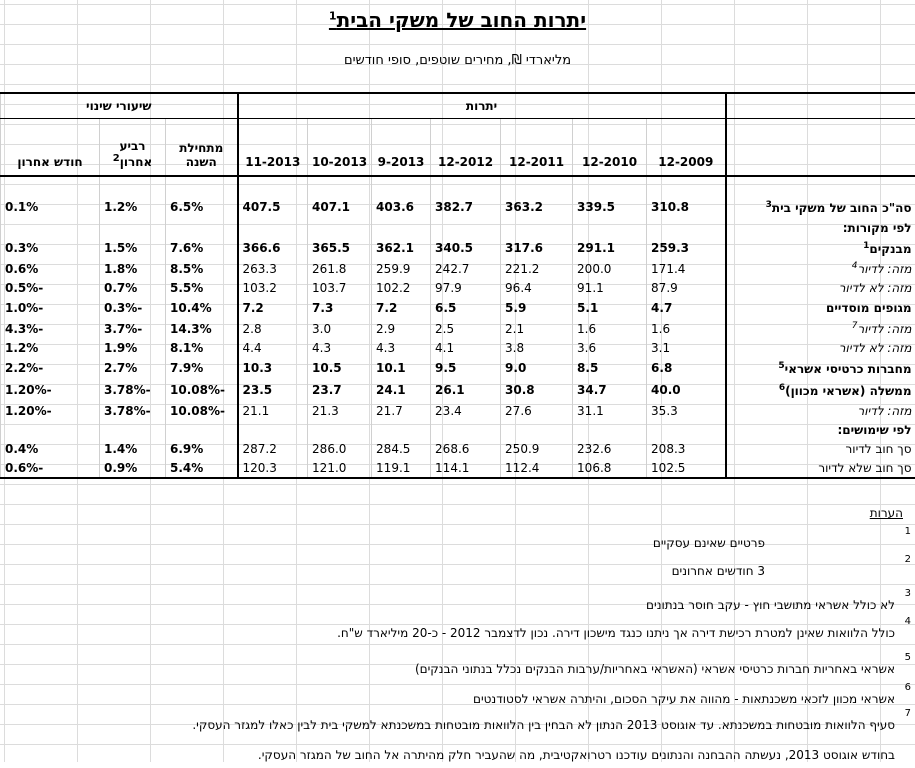  I want to click on balance-cell: 4.3, so click(401, 347).